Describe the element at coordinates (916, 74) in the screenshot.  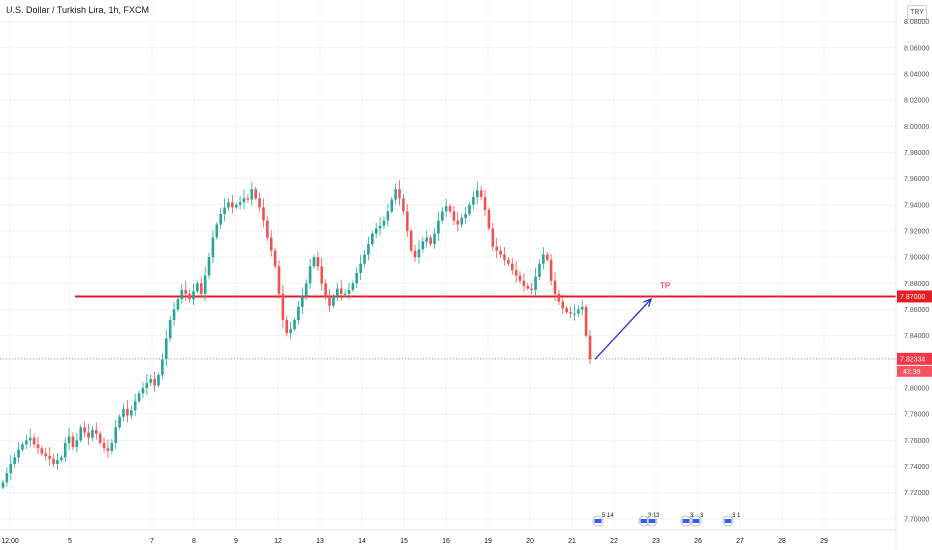
I see `price-tick-label: 8.04000` at that location.